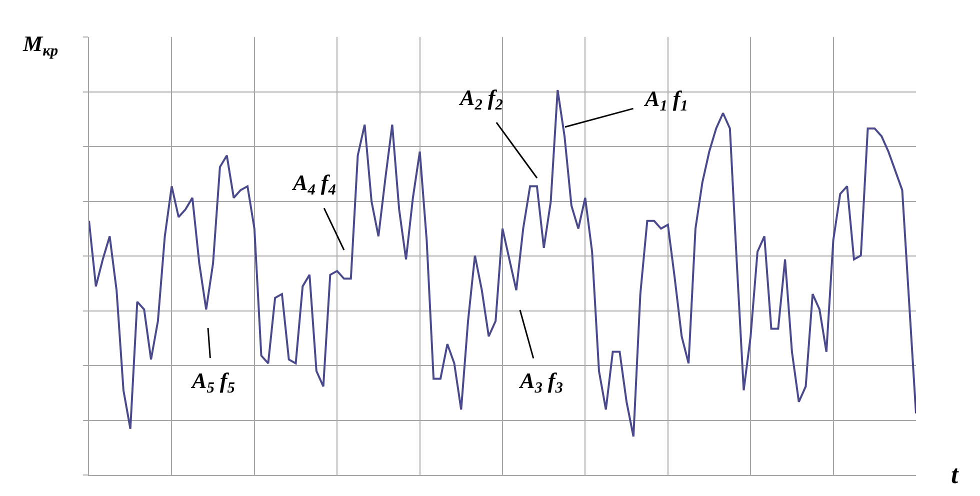 This screenshot has height=496, width=980. What do you see at coordinates (481, 99) in the screenshot?
I see `annotation: A$_{2}$ f$_{2}$` at bounding box center [481, 99].